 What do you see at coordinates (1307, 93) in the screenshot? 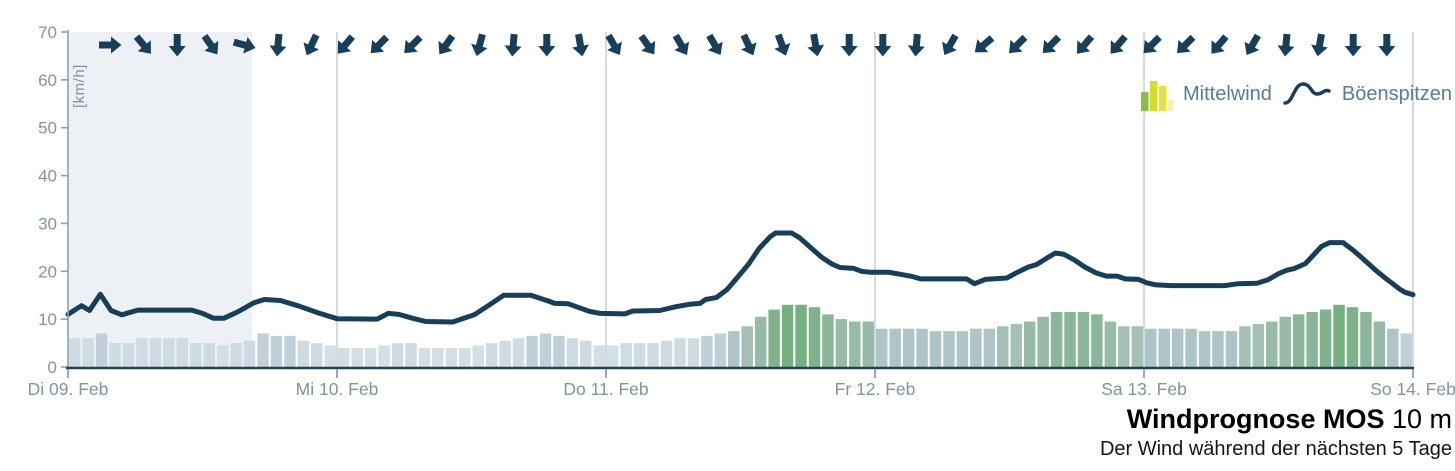
I see `gust-line-legend-icon` at bounding box center [1307, 93].